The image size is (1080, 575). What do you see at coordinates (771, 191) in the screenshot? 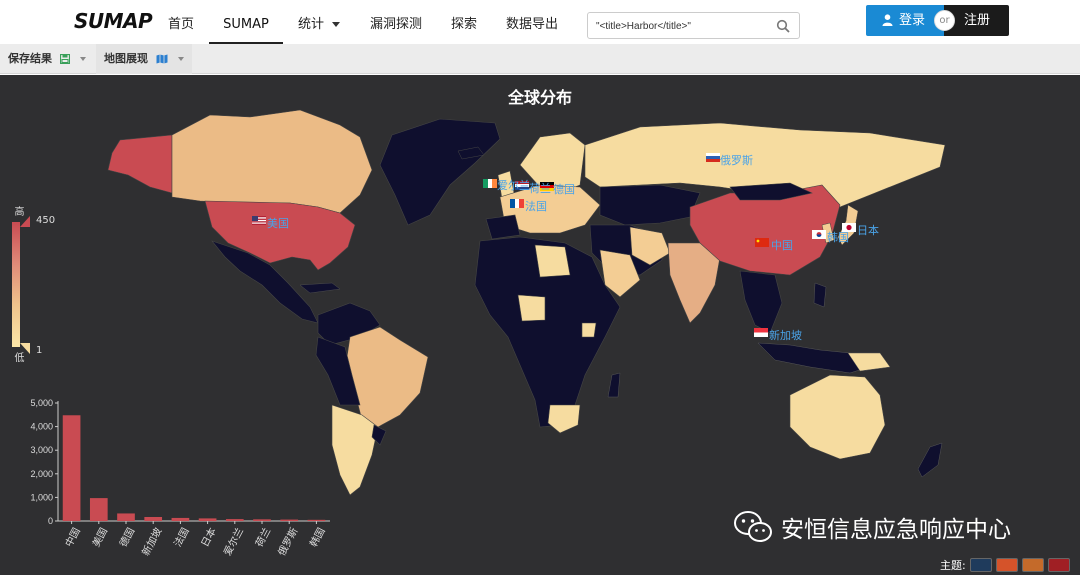
I see `country-mongolia` at bounding box center [771, 191].